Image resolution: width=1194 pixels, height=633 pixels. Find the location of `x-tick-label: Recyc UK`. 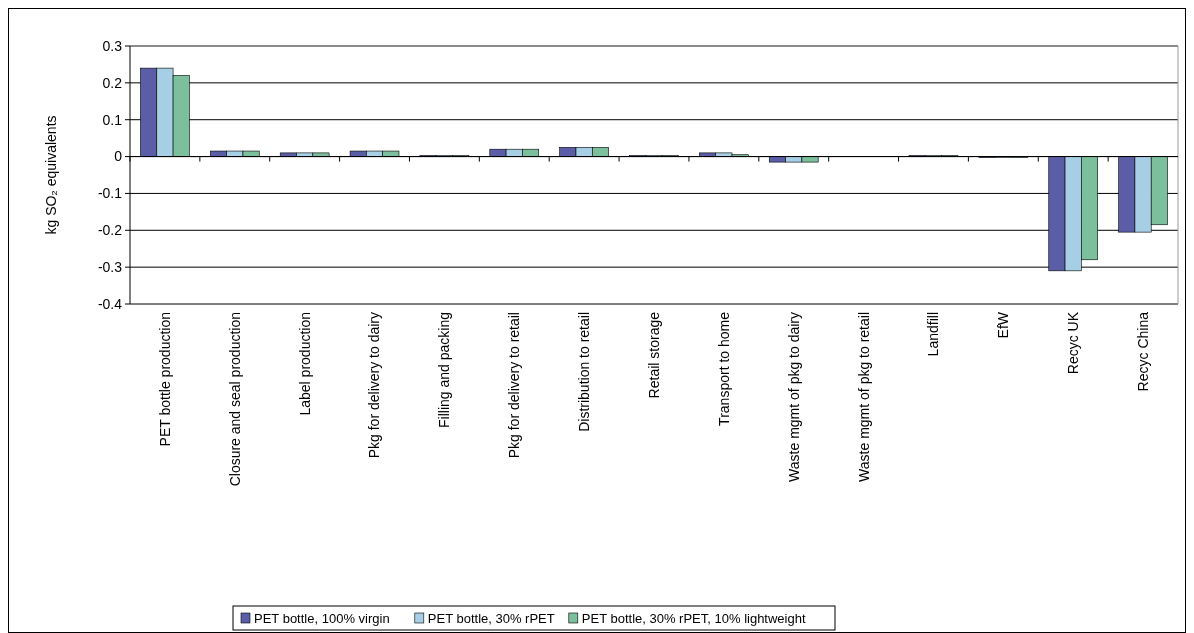

x-tick-label: Recyc UK is located at coordinates (1073, 343).